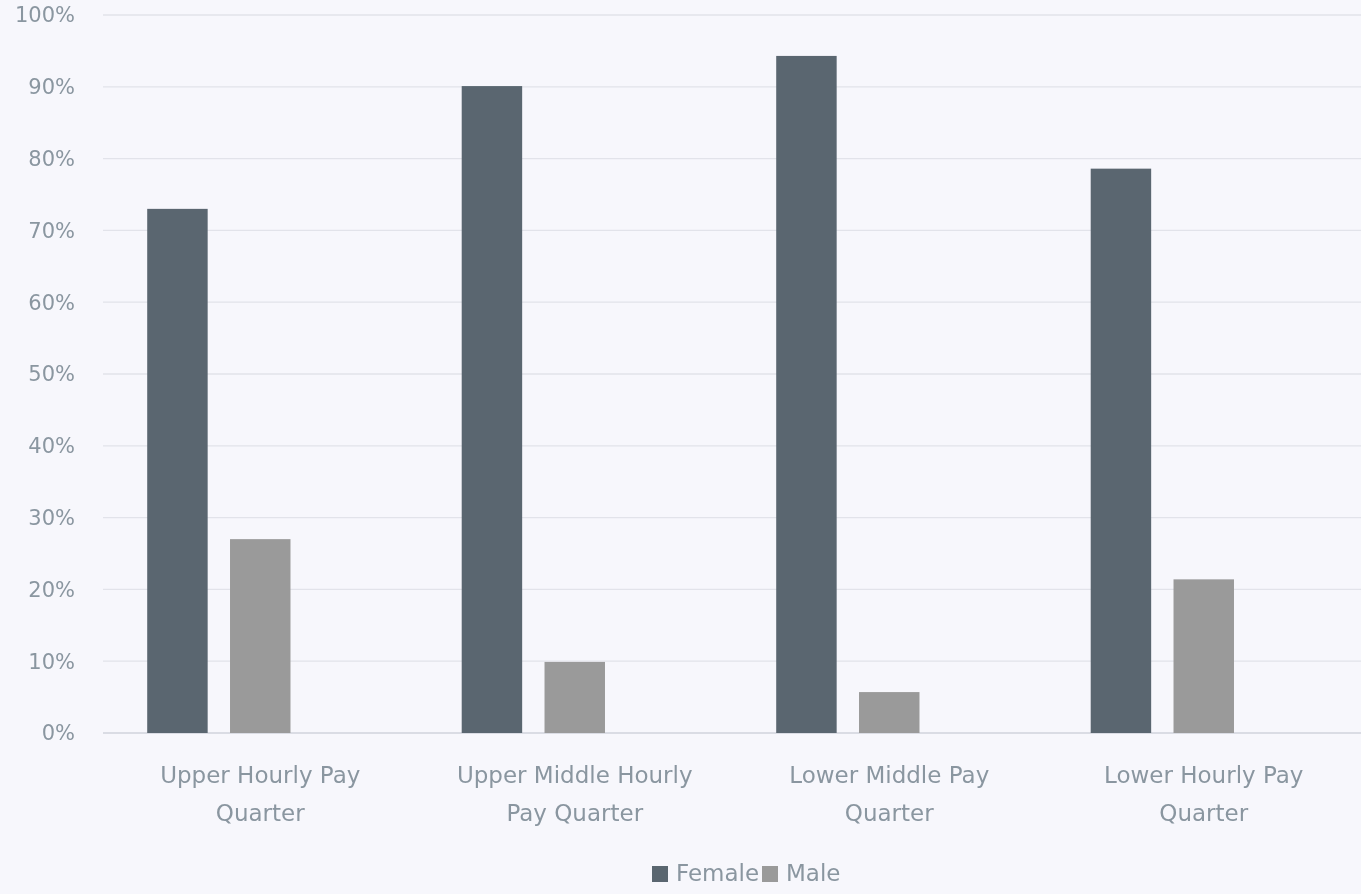  I want to click on x-tick-label: Upper Middle Hourly Pay Quarter, so click(574, 794).